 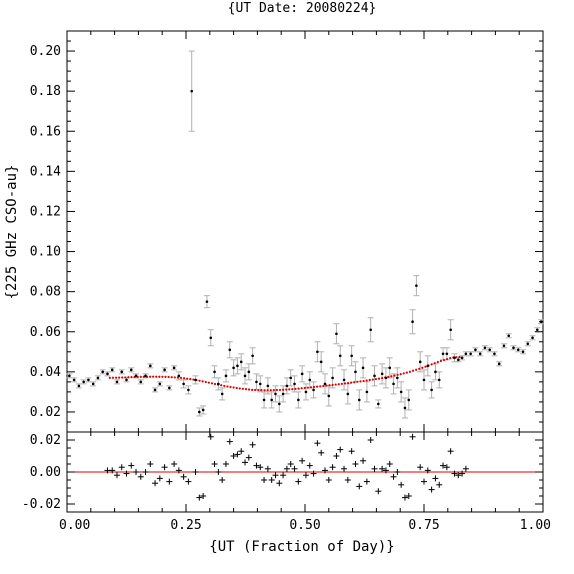 What do you see at coordinates (535, 525) in the screenshot?
I see `x-tick-label: 1.00` at bounding box center [535, 525].